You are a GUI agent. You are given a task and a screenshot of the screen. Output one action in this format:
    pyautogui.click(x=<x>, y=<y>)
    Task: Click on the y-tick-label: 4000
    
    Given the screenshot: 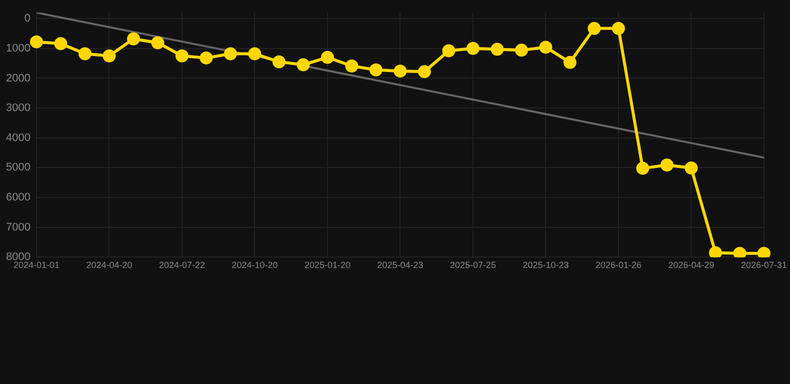 What is the action you would take?
    pyautogui.click(x=18, y=138)
    